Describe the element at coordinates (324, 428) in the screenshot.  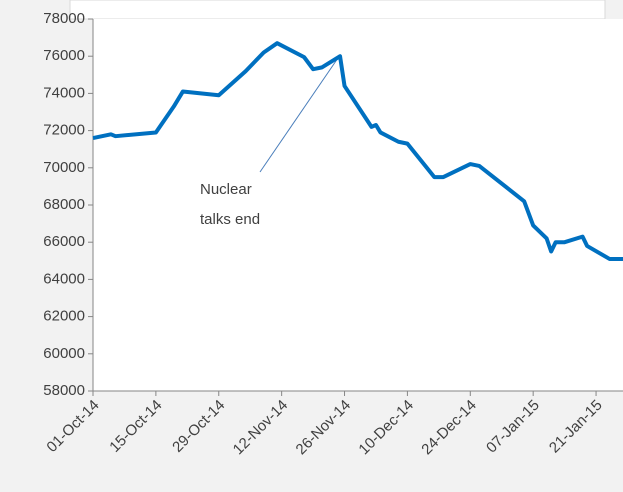
I see `x-tick-label: 26-Nov-14` at that location.